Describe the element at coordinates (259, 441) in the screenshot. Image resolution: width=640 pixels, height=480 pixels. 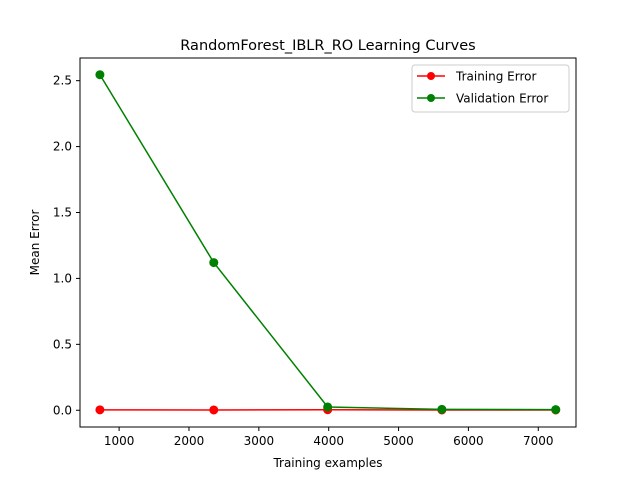
I see `x-tick-label: 3000` at that location.